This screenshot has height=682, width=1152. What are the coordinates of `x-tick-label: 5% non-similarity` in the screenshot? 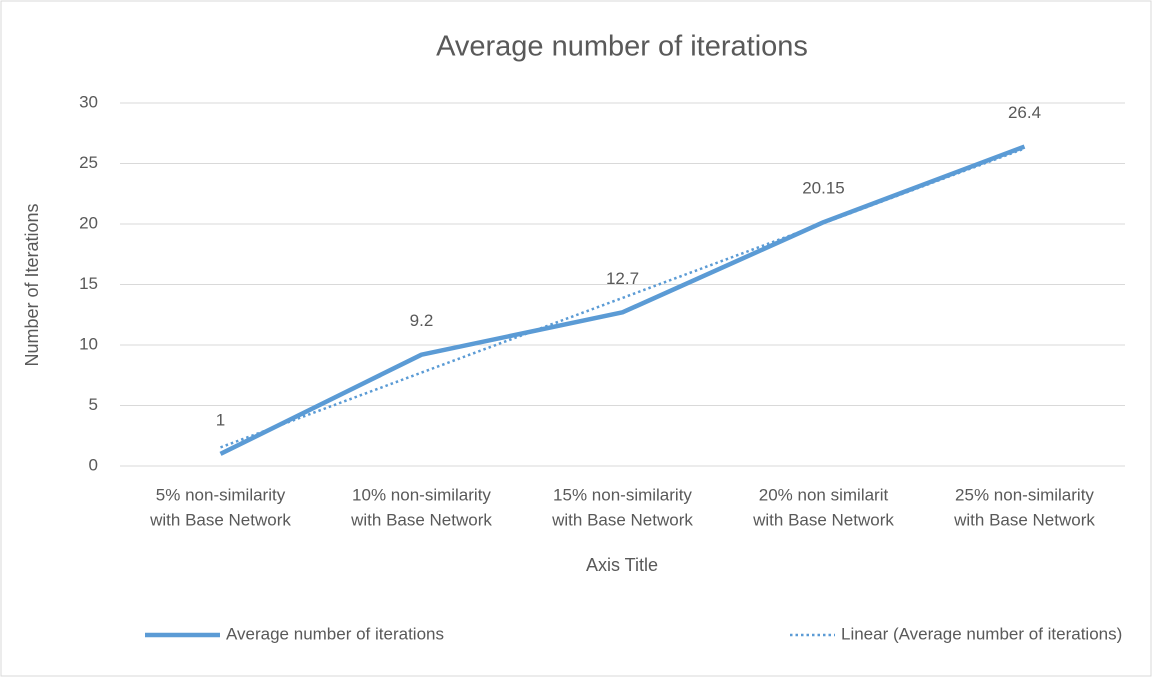 It's located at (221, 494).